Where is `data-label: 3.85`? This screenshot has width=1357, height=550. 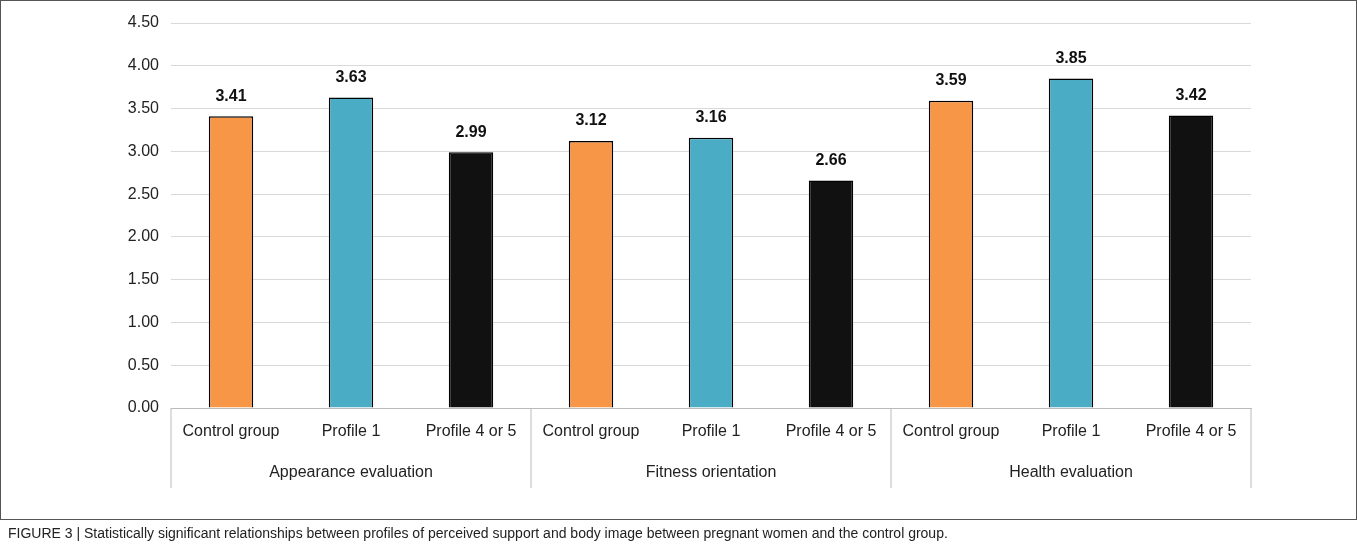 data-label: 3.85 is located at coordinates (1071, 58).